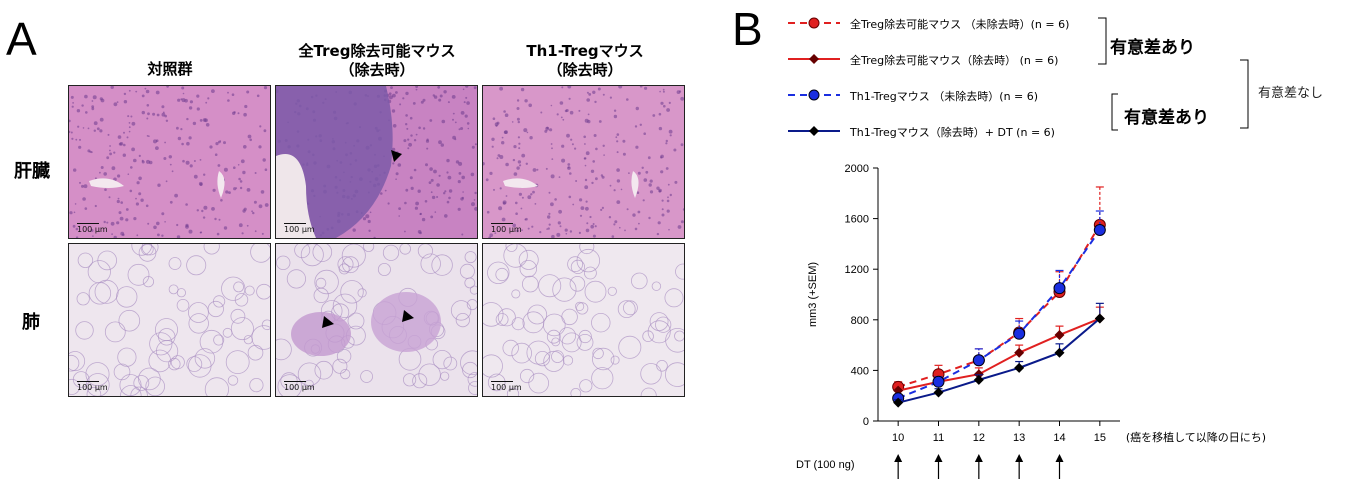  I want to click on column-header-control: 対照群, so click(170, 69).